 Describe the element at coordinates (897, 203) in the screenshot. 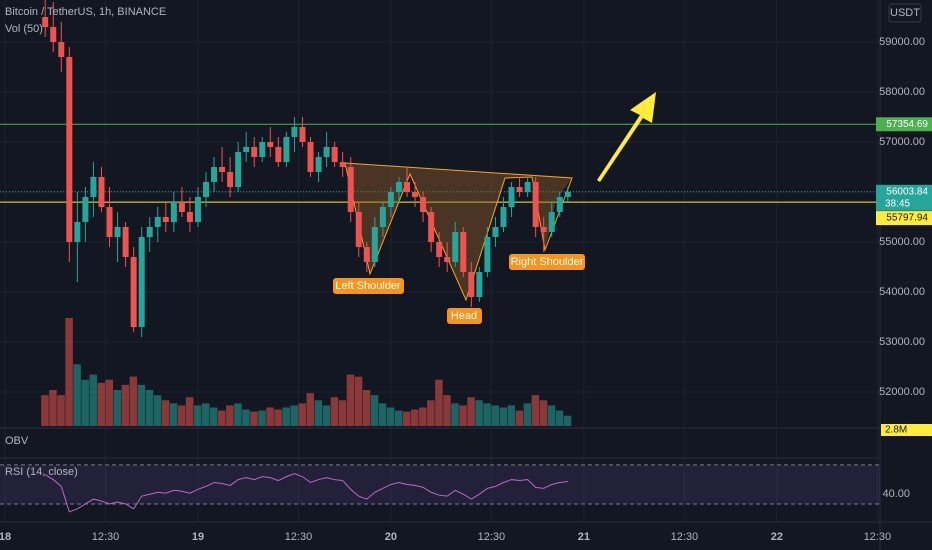

I see `countdown: 38:45` at that location.